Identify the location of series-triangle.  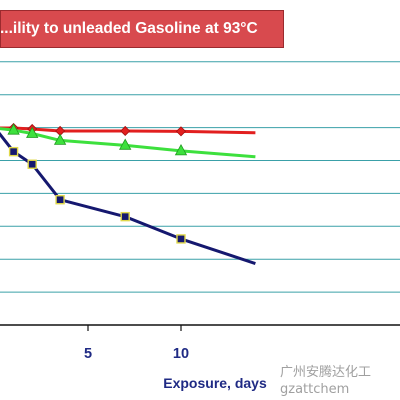
(128, 141).